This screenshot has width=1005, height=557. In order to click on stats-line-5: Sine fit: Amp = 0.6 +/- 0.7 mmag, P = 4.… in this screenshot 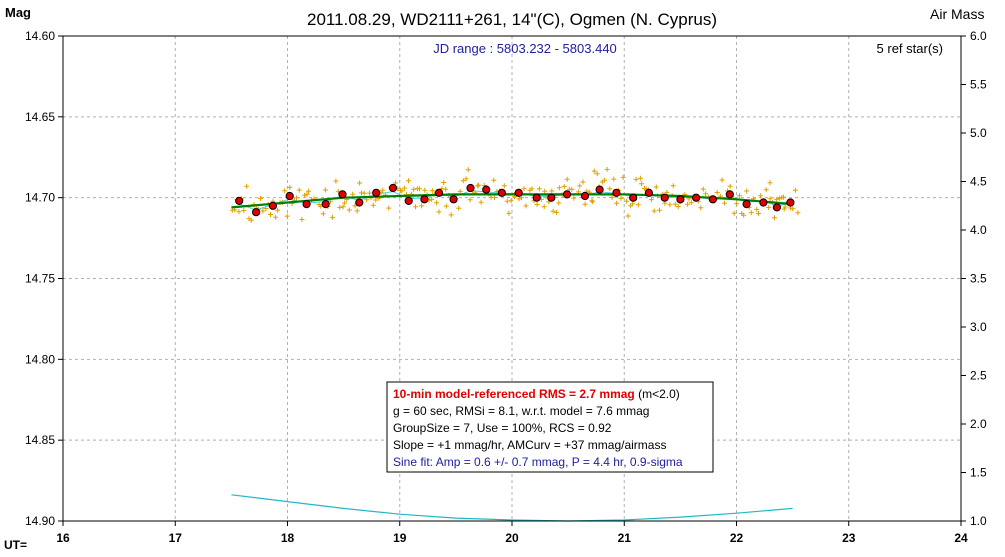, I will do `click(538, 462)`.